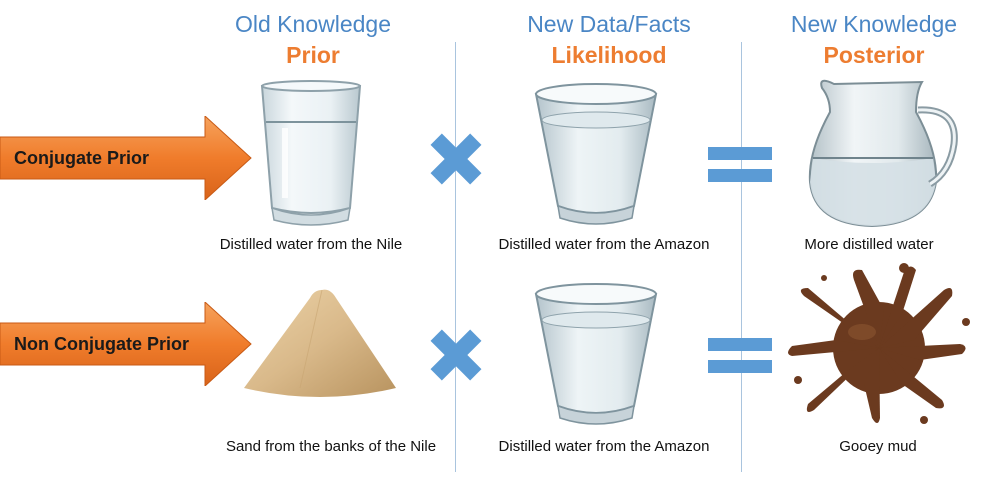 The width and height of the screenshot is (990, 500). What do you see at coordinates (313, 40) in the screenshot?
I see `column-header-prior: Old Knowledge Prior` at bounding box center [313, 40].